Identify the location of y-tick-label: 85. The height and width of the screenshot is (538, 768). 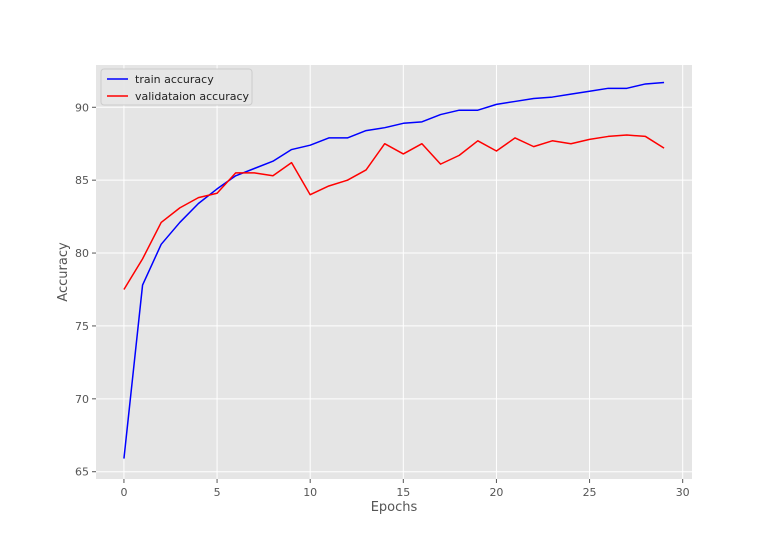
(82, 180).